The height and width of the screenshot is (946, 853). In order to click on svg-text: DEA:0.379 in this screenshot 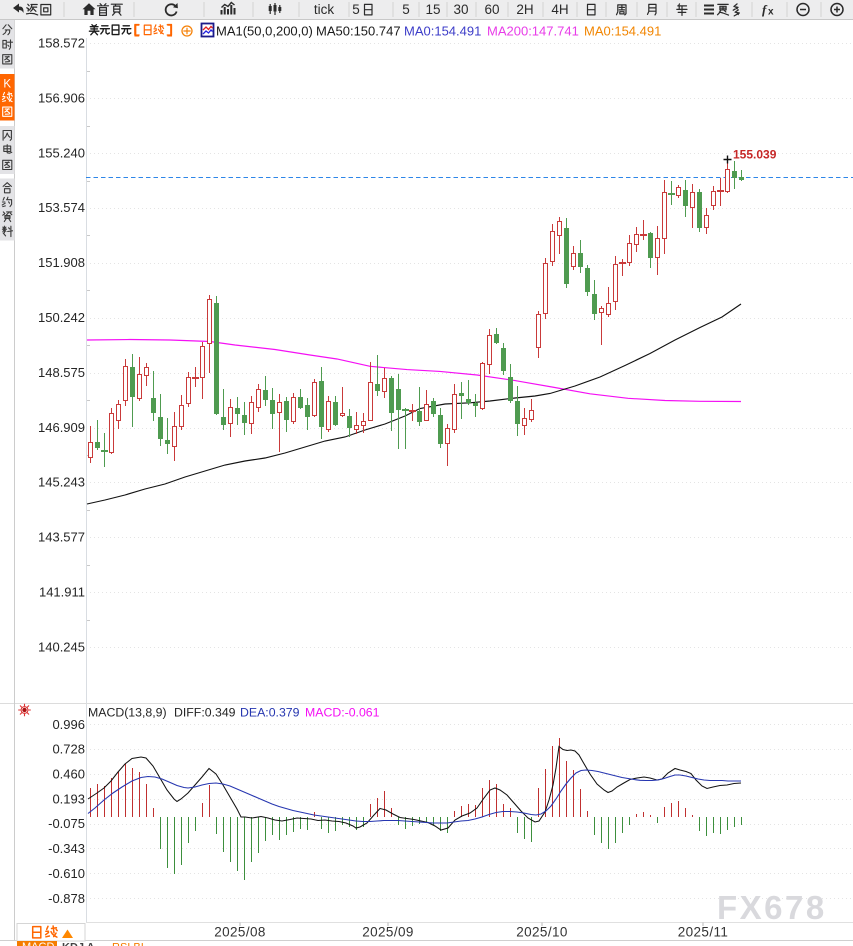, I will do `click(270, 713)`.